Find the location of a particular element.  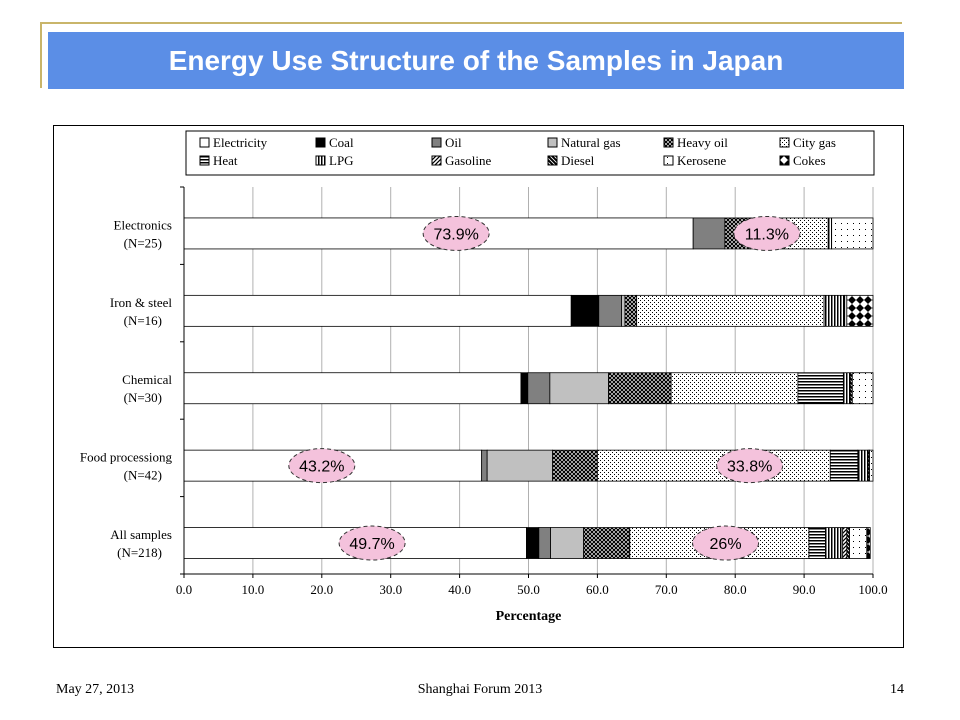

legend-label: Oil is located at coordinates (453, 142).